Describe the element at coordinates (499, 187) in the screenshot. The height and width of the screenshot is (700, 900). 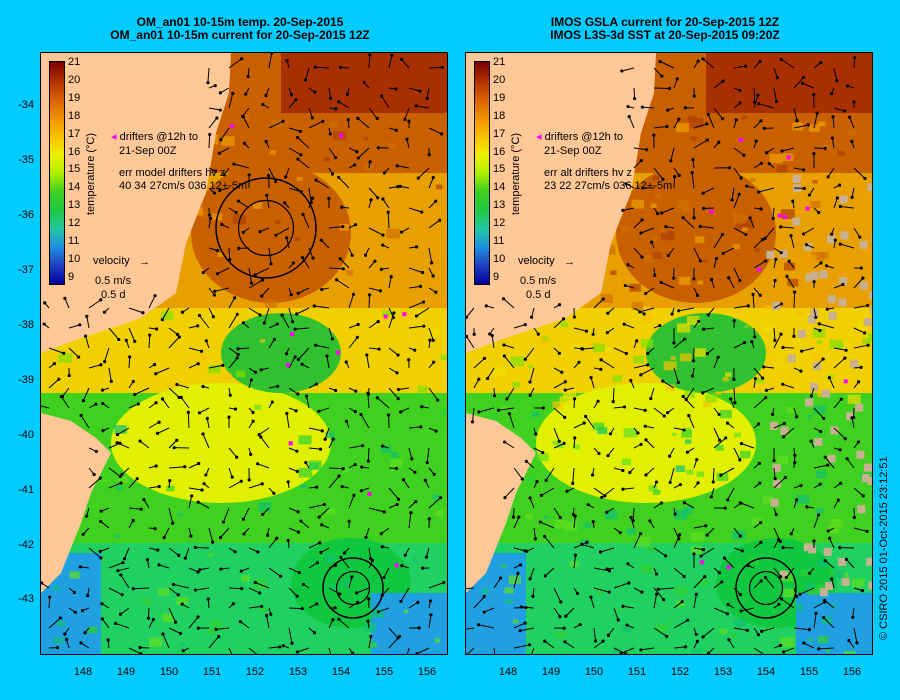
I see `colorbar-tick-label: 14` at that location.